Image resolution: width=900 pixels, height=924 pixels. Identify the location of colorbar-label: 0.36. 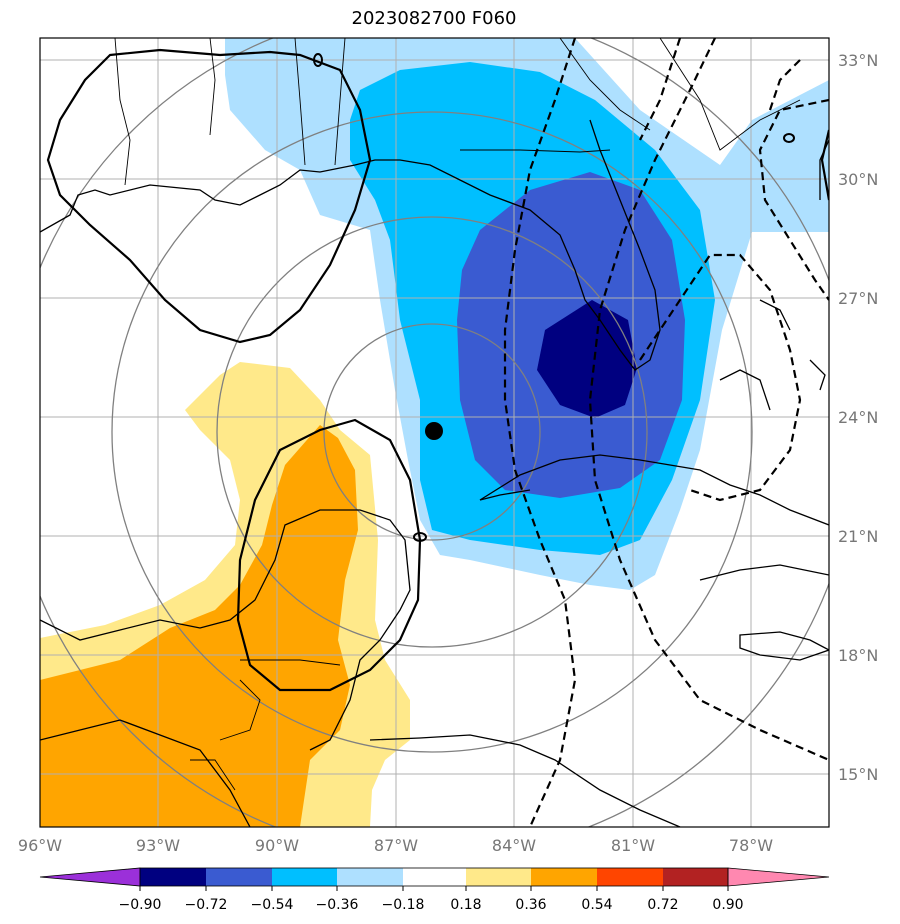
(530, 905).